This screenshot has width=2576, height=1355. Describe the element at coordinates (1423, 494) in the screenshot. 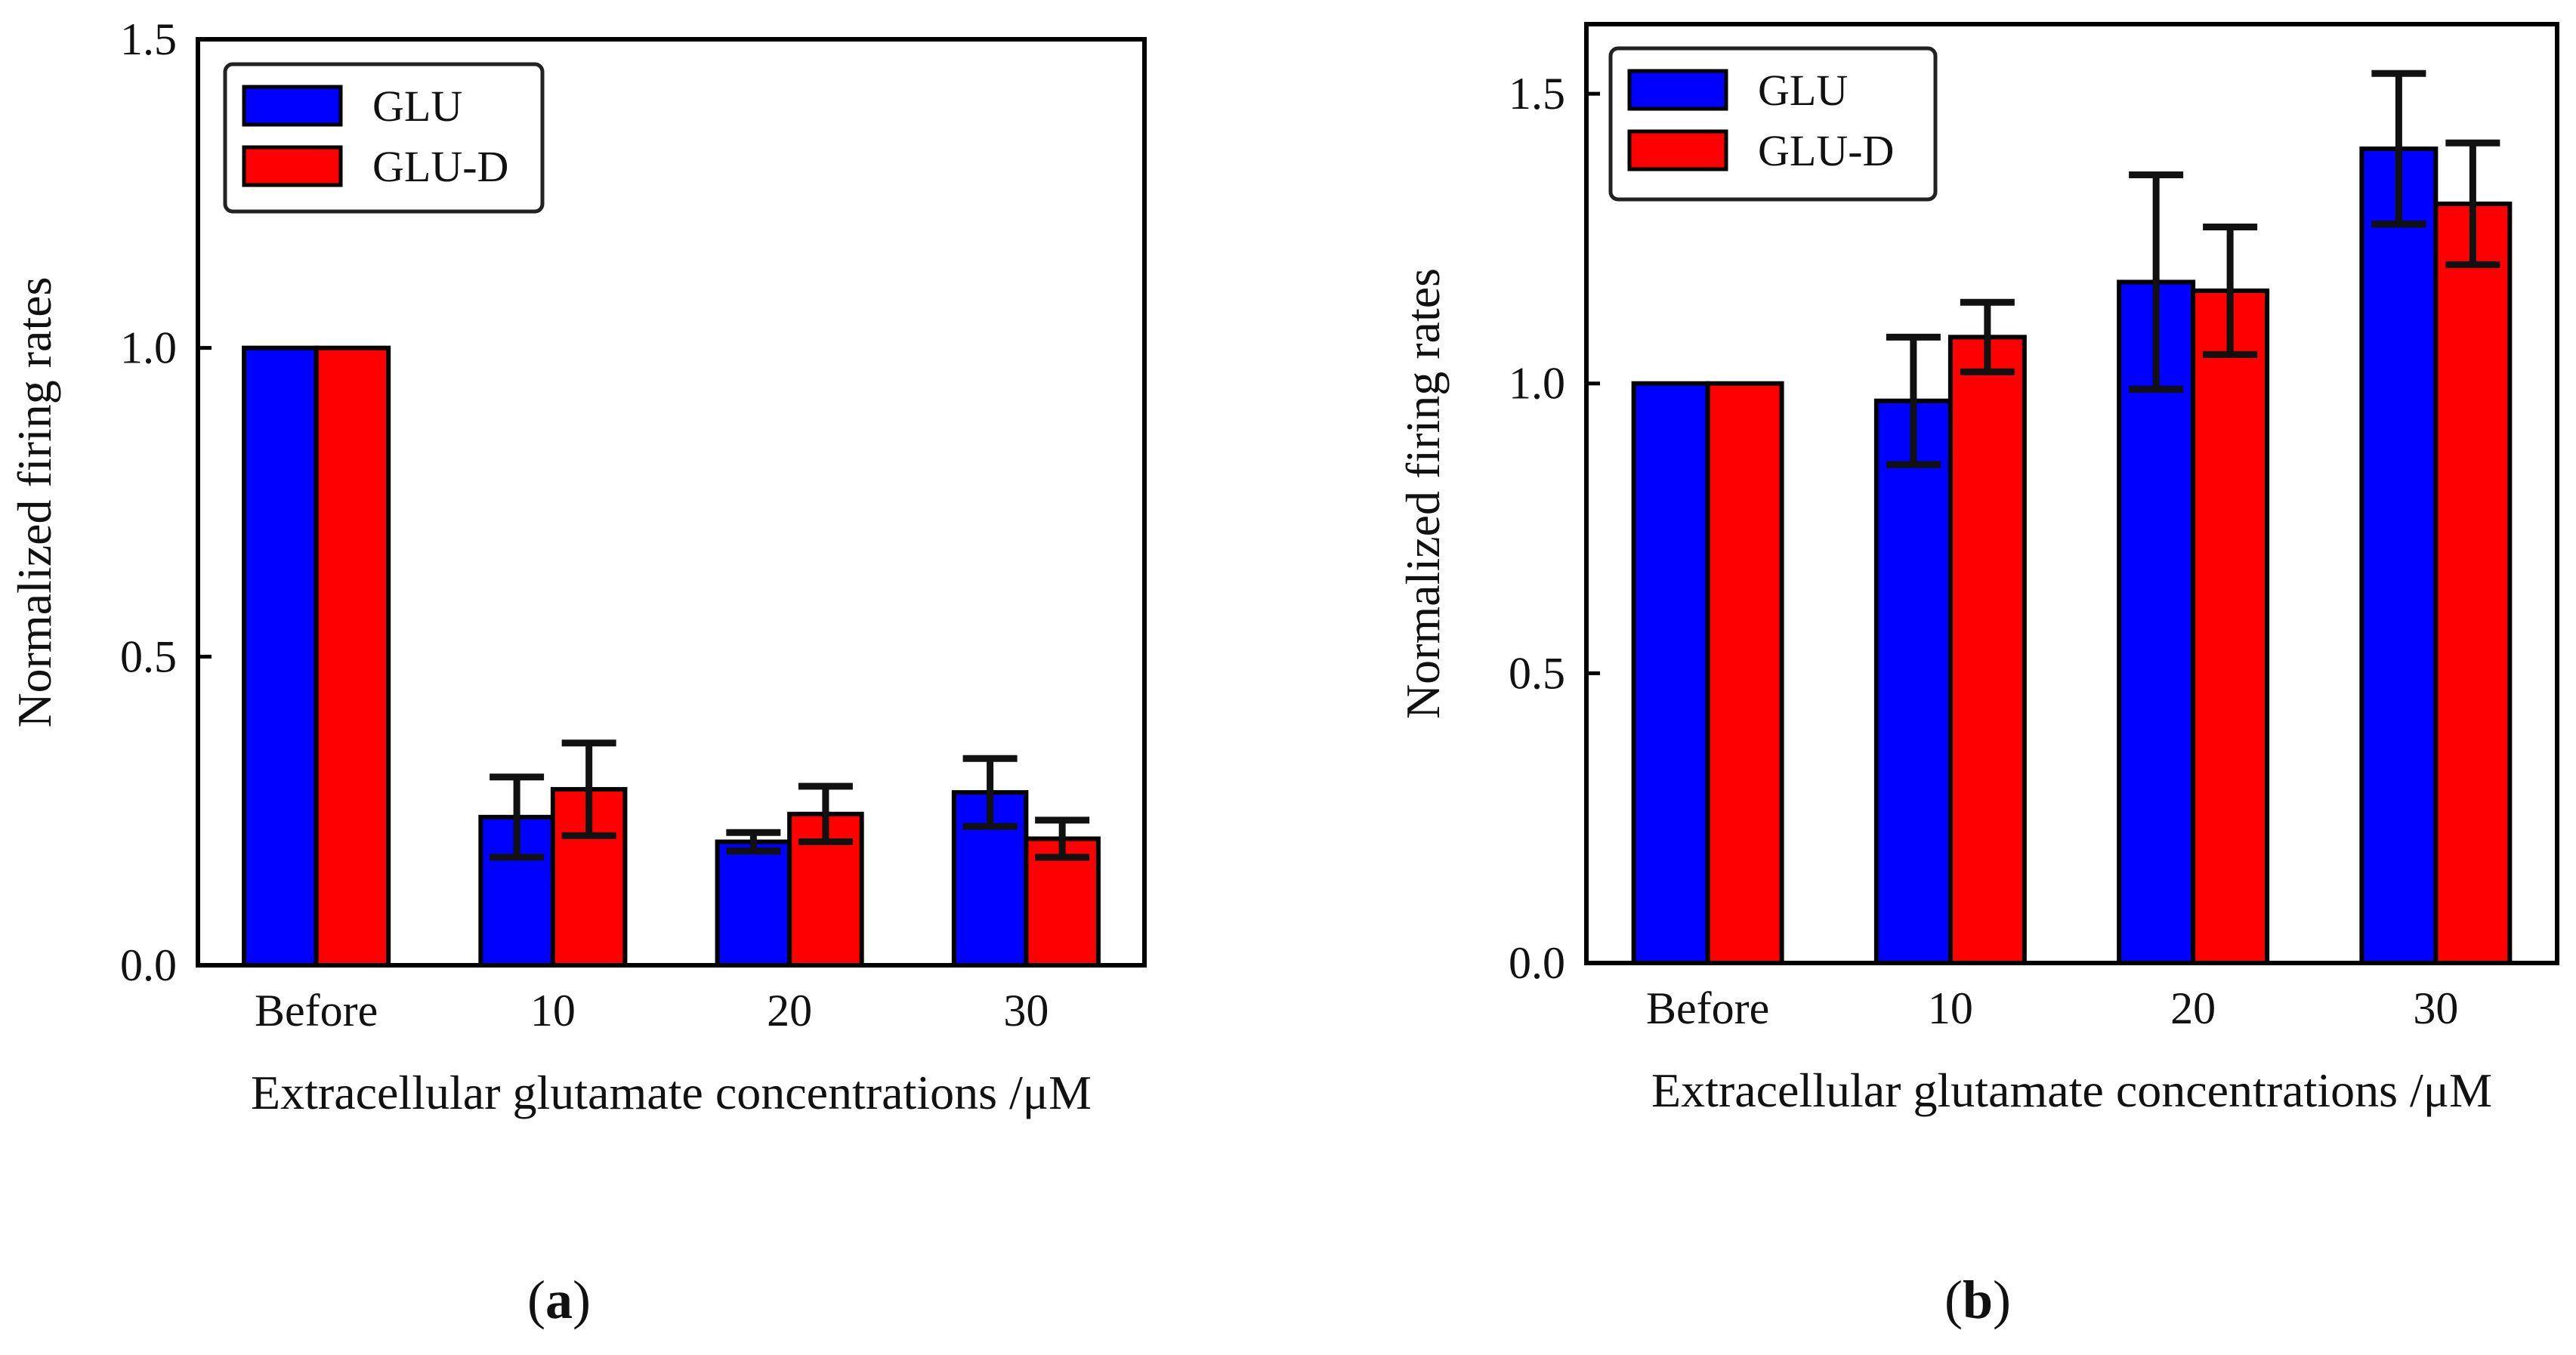

I see `panel-b-ylabel: Normalized firing rates` at that location.